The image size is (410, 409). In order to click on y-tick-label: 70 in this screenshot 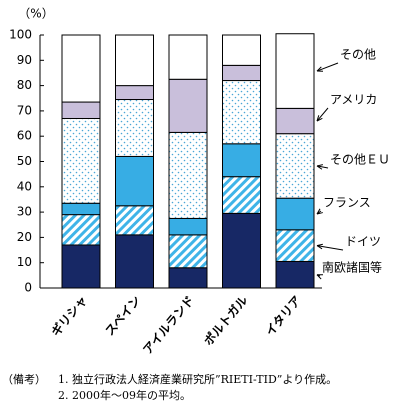, I will do `click(24, 110)`.